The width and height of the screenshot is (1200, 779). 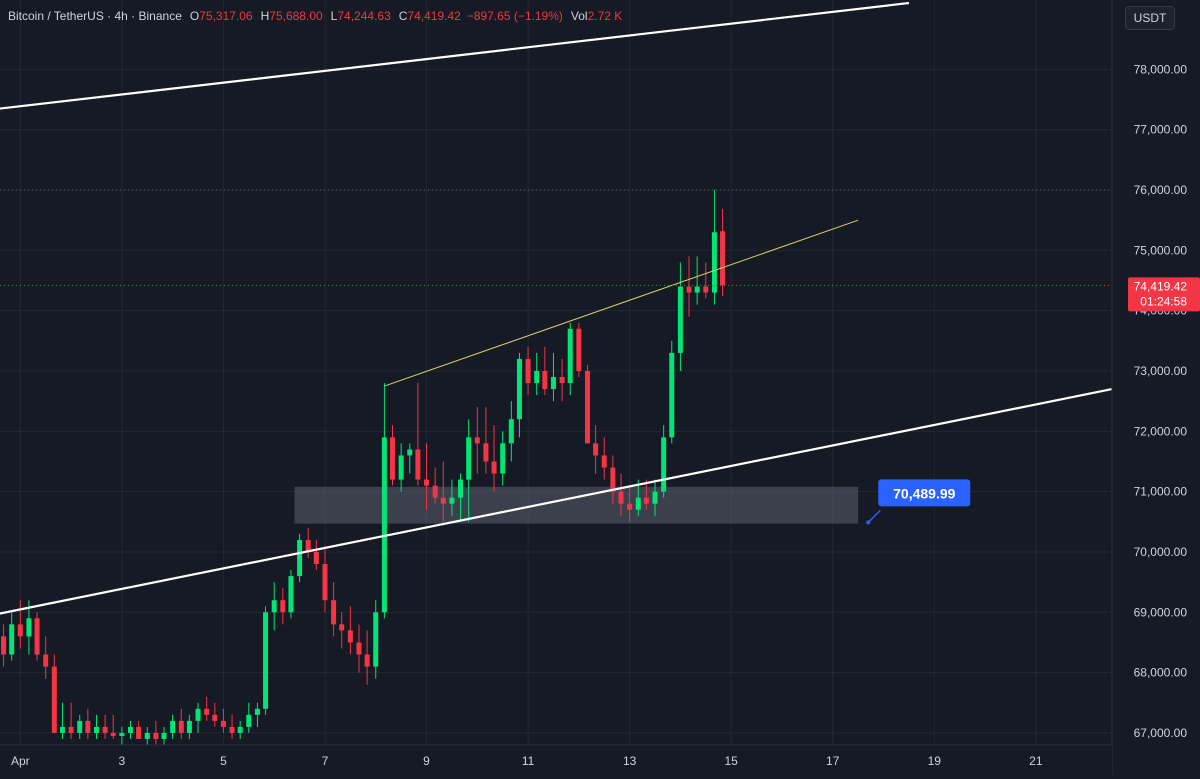 I want to click on high-value: 75,688.00, so click(x=296, y=16).